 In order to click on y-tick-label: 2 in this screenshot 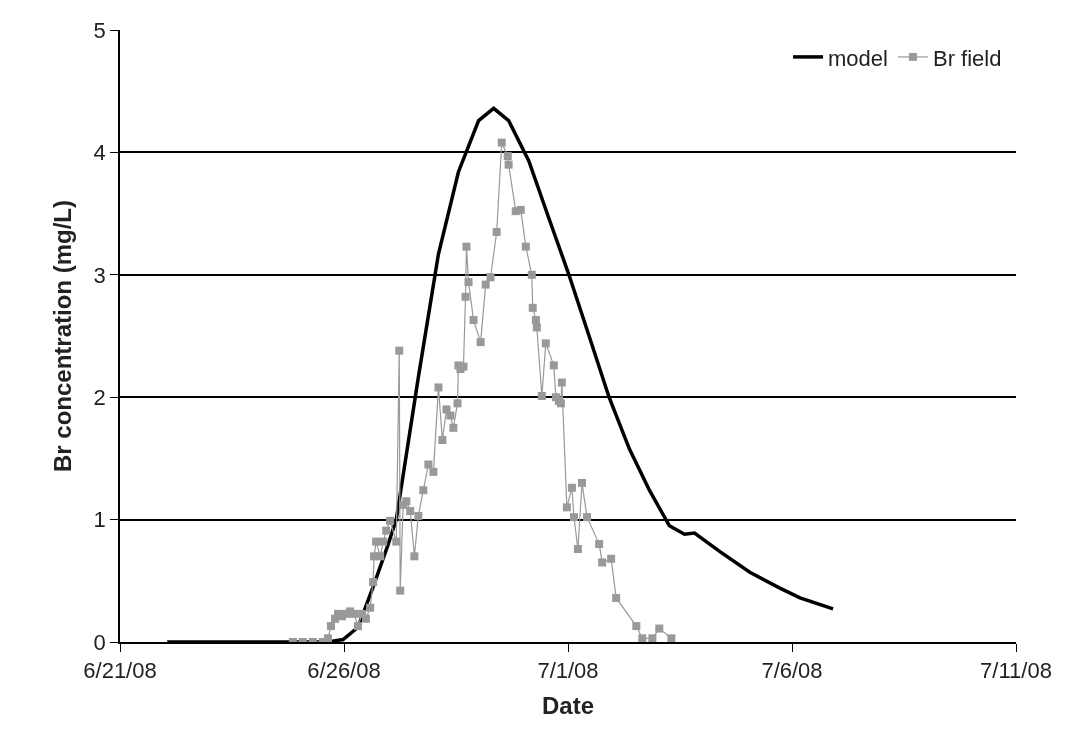, I will do `click(99, 397)`.